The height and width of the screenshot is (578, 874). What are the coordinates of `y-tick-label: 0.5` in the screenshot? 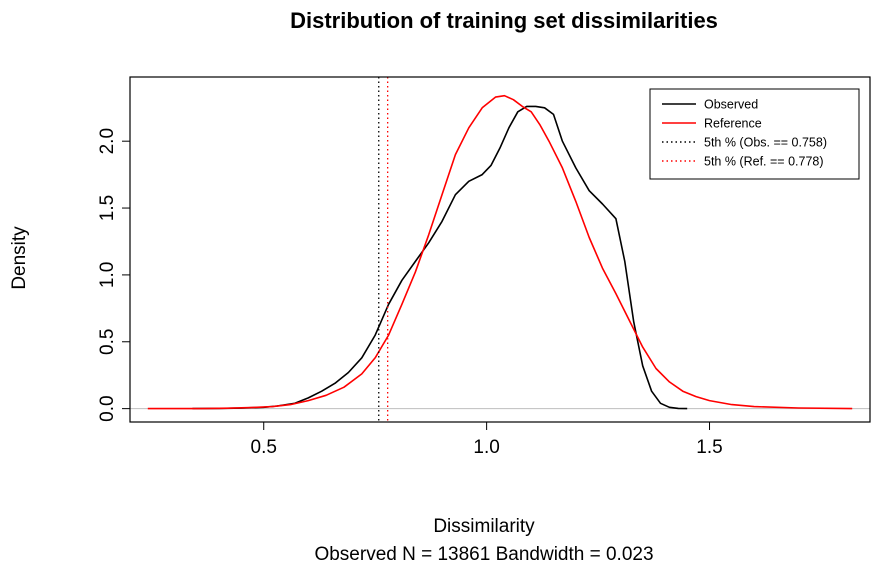 It's located at (107, 342).